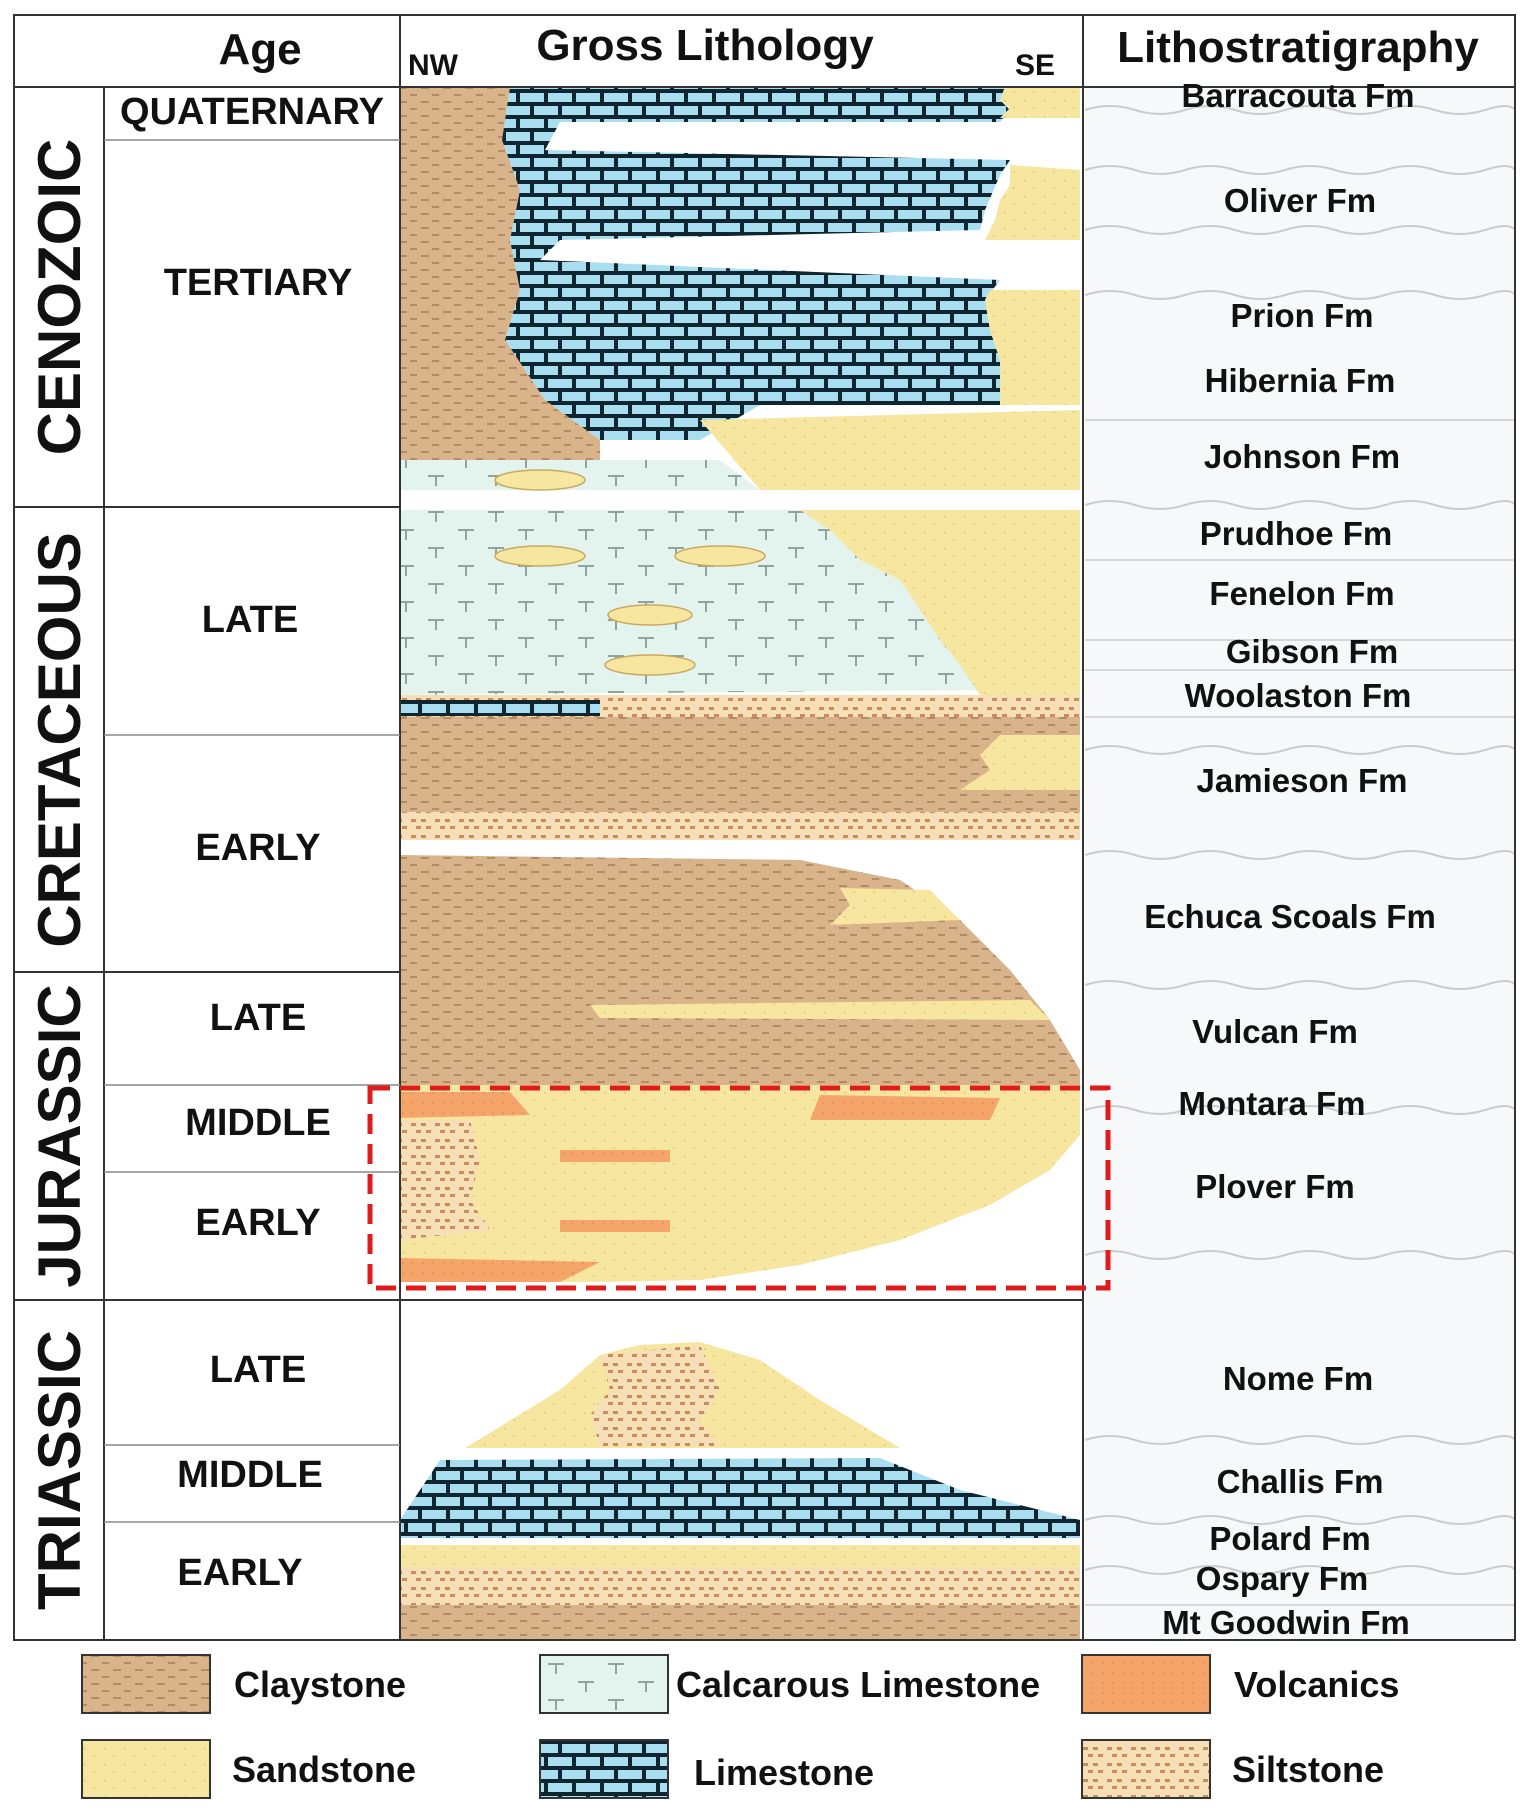 The height and width of the screenshot is (1812, 1531). I want to click on fm-barracouta: Barracouta Fm, so click(1298, 95).